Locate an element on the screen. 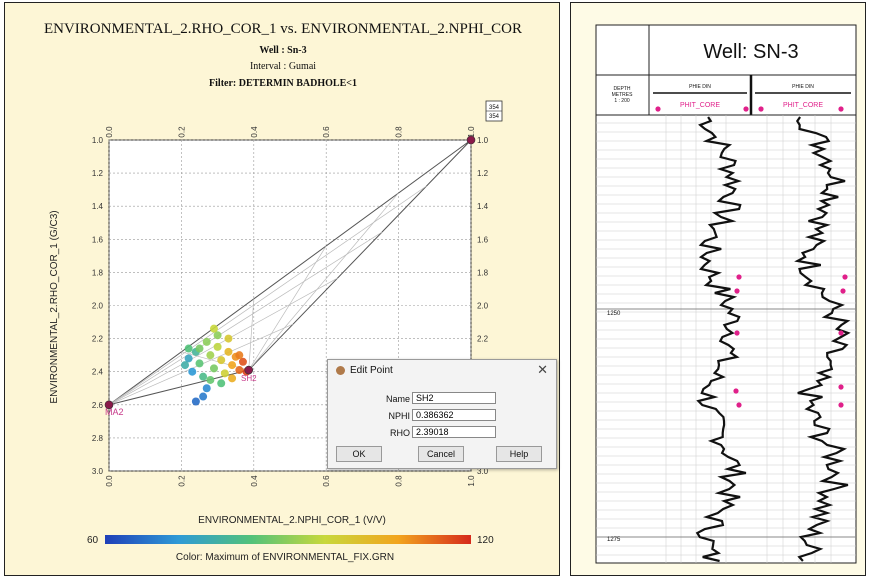  depth-header-2: METRES is located at coordinates (623, 95).